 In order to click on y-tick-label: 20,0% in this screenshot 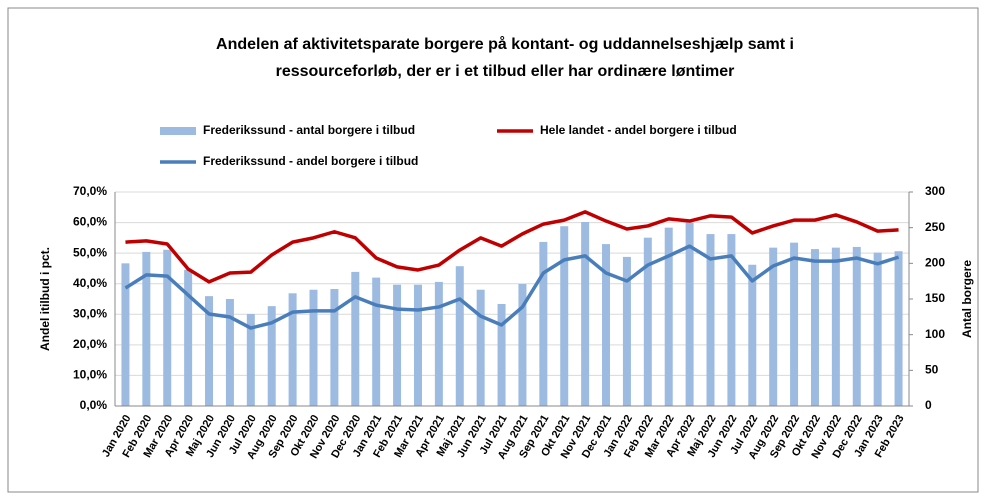, I will do `click(90, 344)`.